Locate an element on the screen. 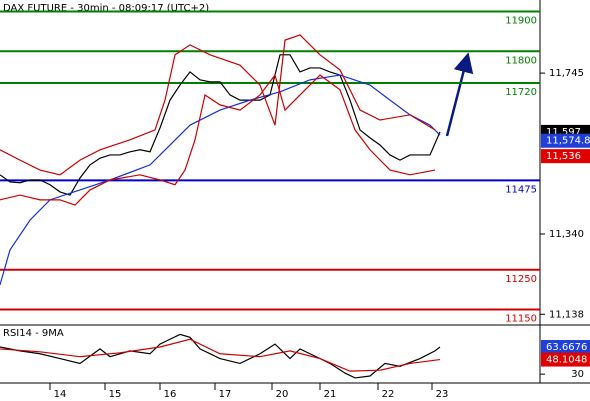 This screenshot has width=590, height=401. price-marker-label: 11,597 is located at coordinates (563, 132).